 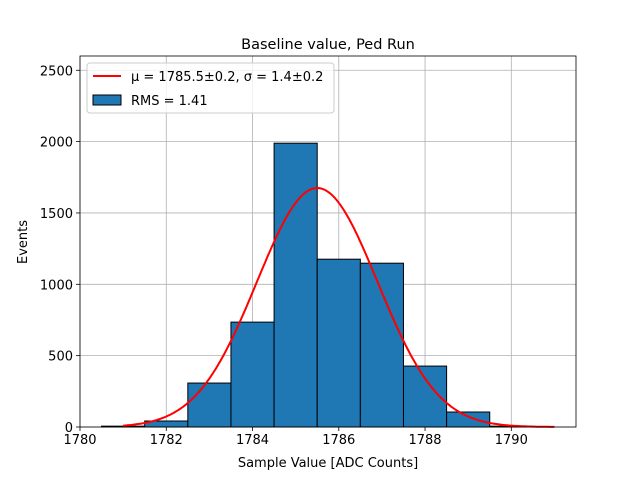 I want to click on x-tick-label: 1786, so click(x=338, y=440).